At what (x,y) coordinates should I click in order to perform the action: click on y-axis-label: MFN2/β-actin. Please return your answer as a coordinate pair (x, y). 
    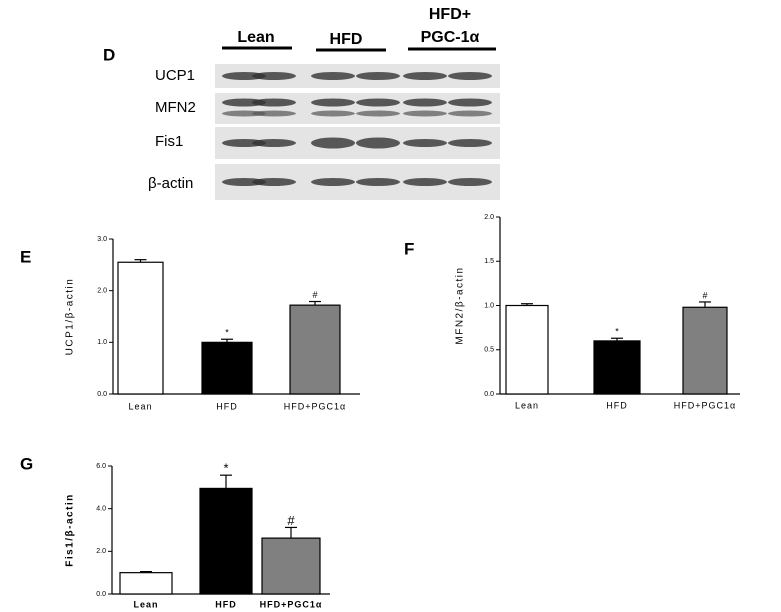
    Looking at the image, I should click on (460, 305).